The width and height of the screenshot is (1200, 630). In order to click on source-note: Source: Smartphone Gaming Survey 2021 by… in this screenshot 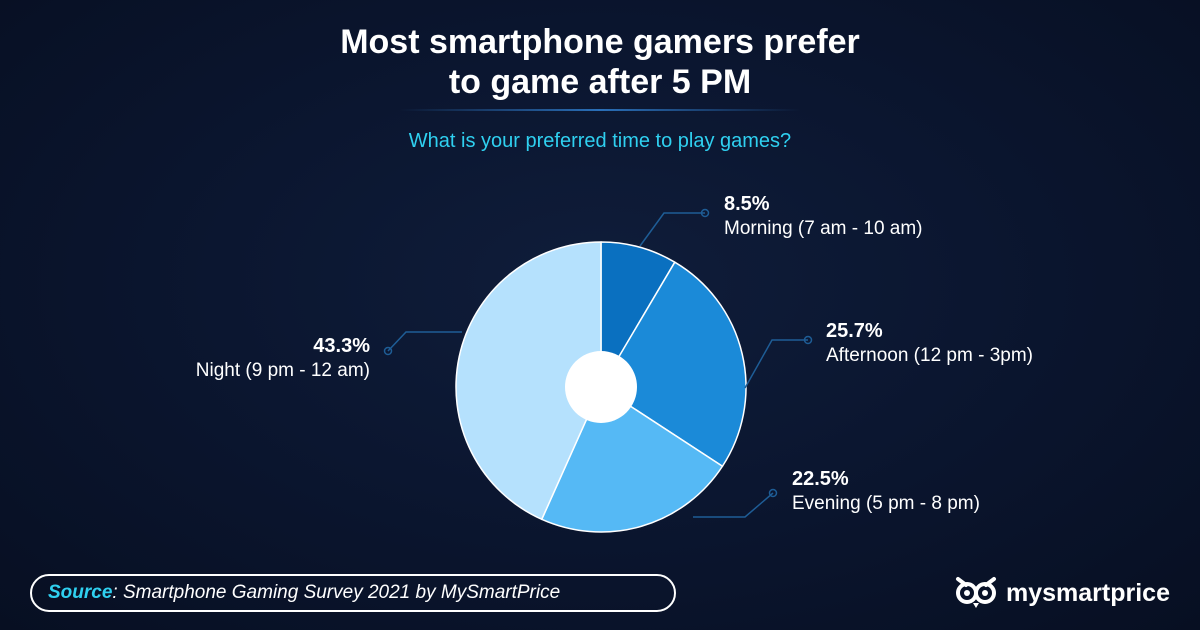, I will do `click(353, 593)`.